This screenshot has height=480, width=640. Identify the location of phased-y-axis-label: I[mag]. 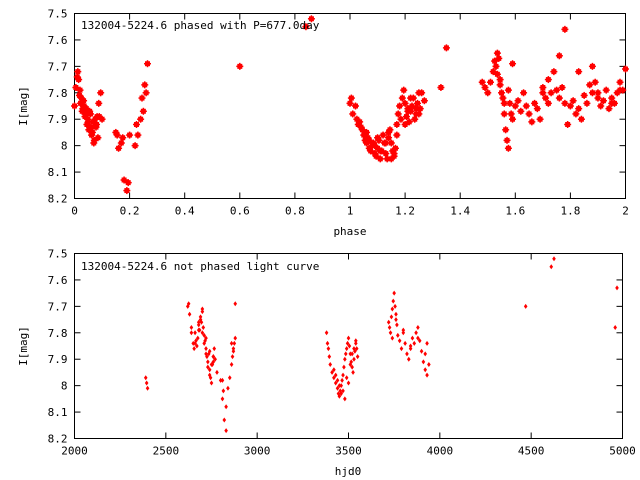
(23, 106).